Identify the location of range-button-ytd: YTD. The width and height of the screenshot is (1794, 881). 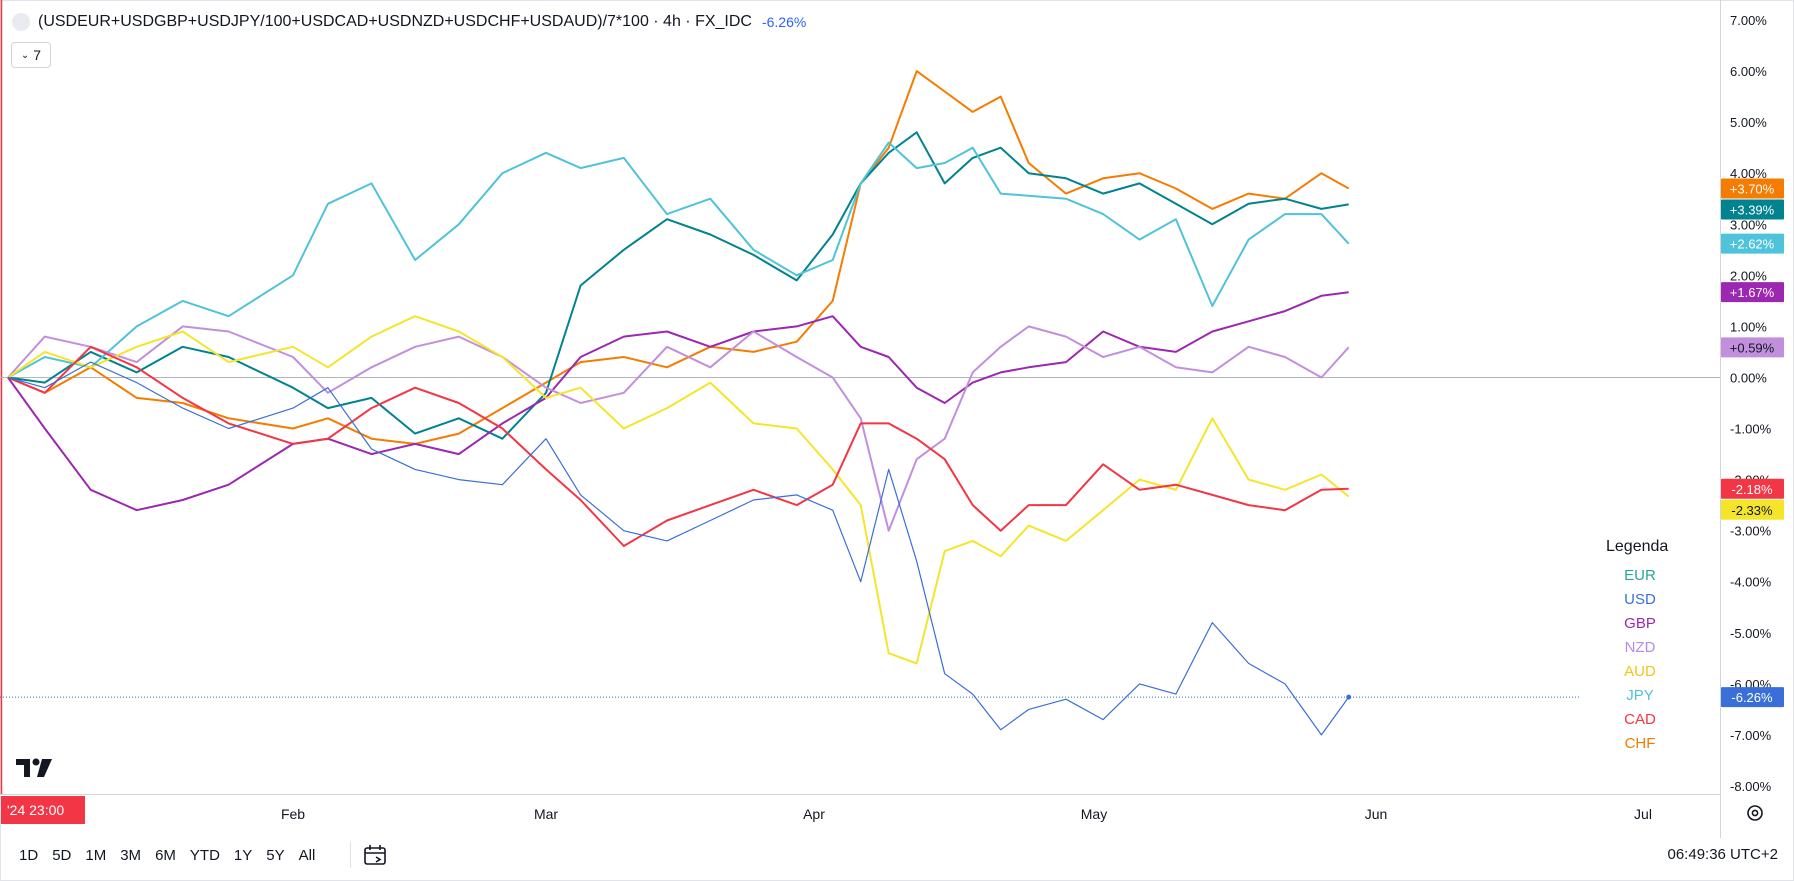
(204, 855).